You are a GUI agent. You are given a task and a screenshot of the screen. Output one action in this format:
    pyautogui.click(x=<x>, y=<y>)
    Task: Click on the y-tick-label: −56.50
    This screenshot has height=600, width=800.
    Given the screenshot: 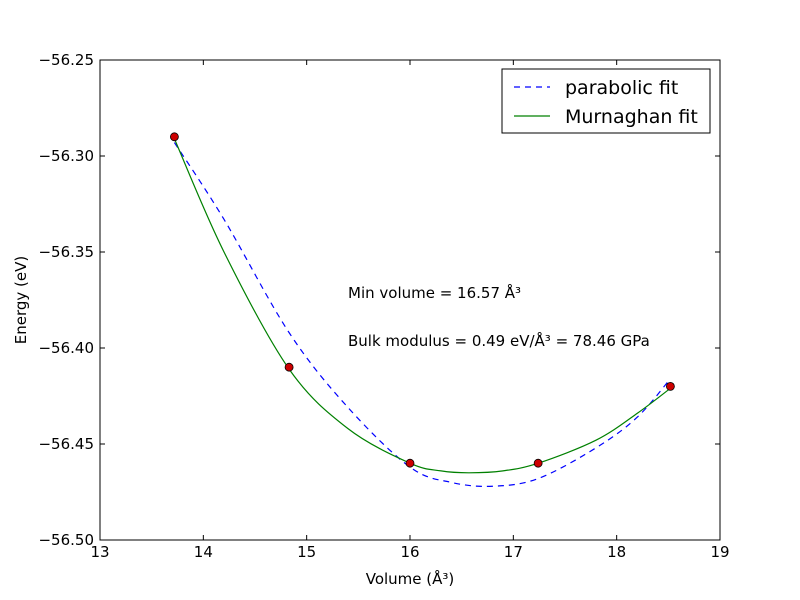 What is the action you would take?
    pyautogui.click(x=66, y=540)
    